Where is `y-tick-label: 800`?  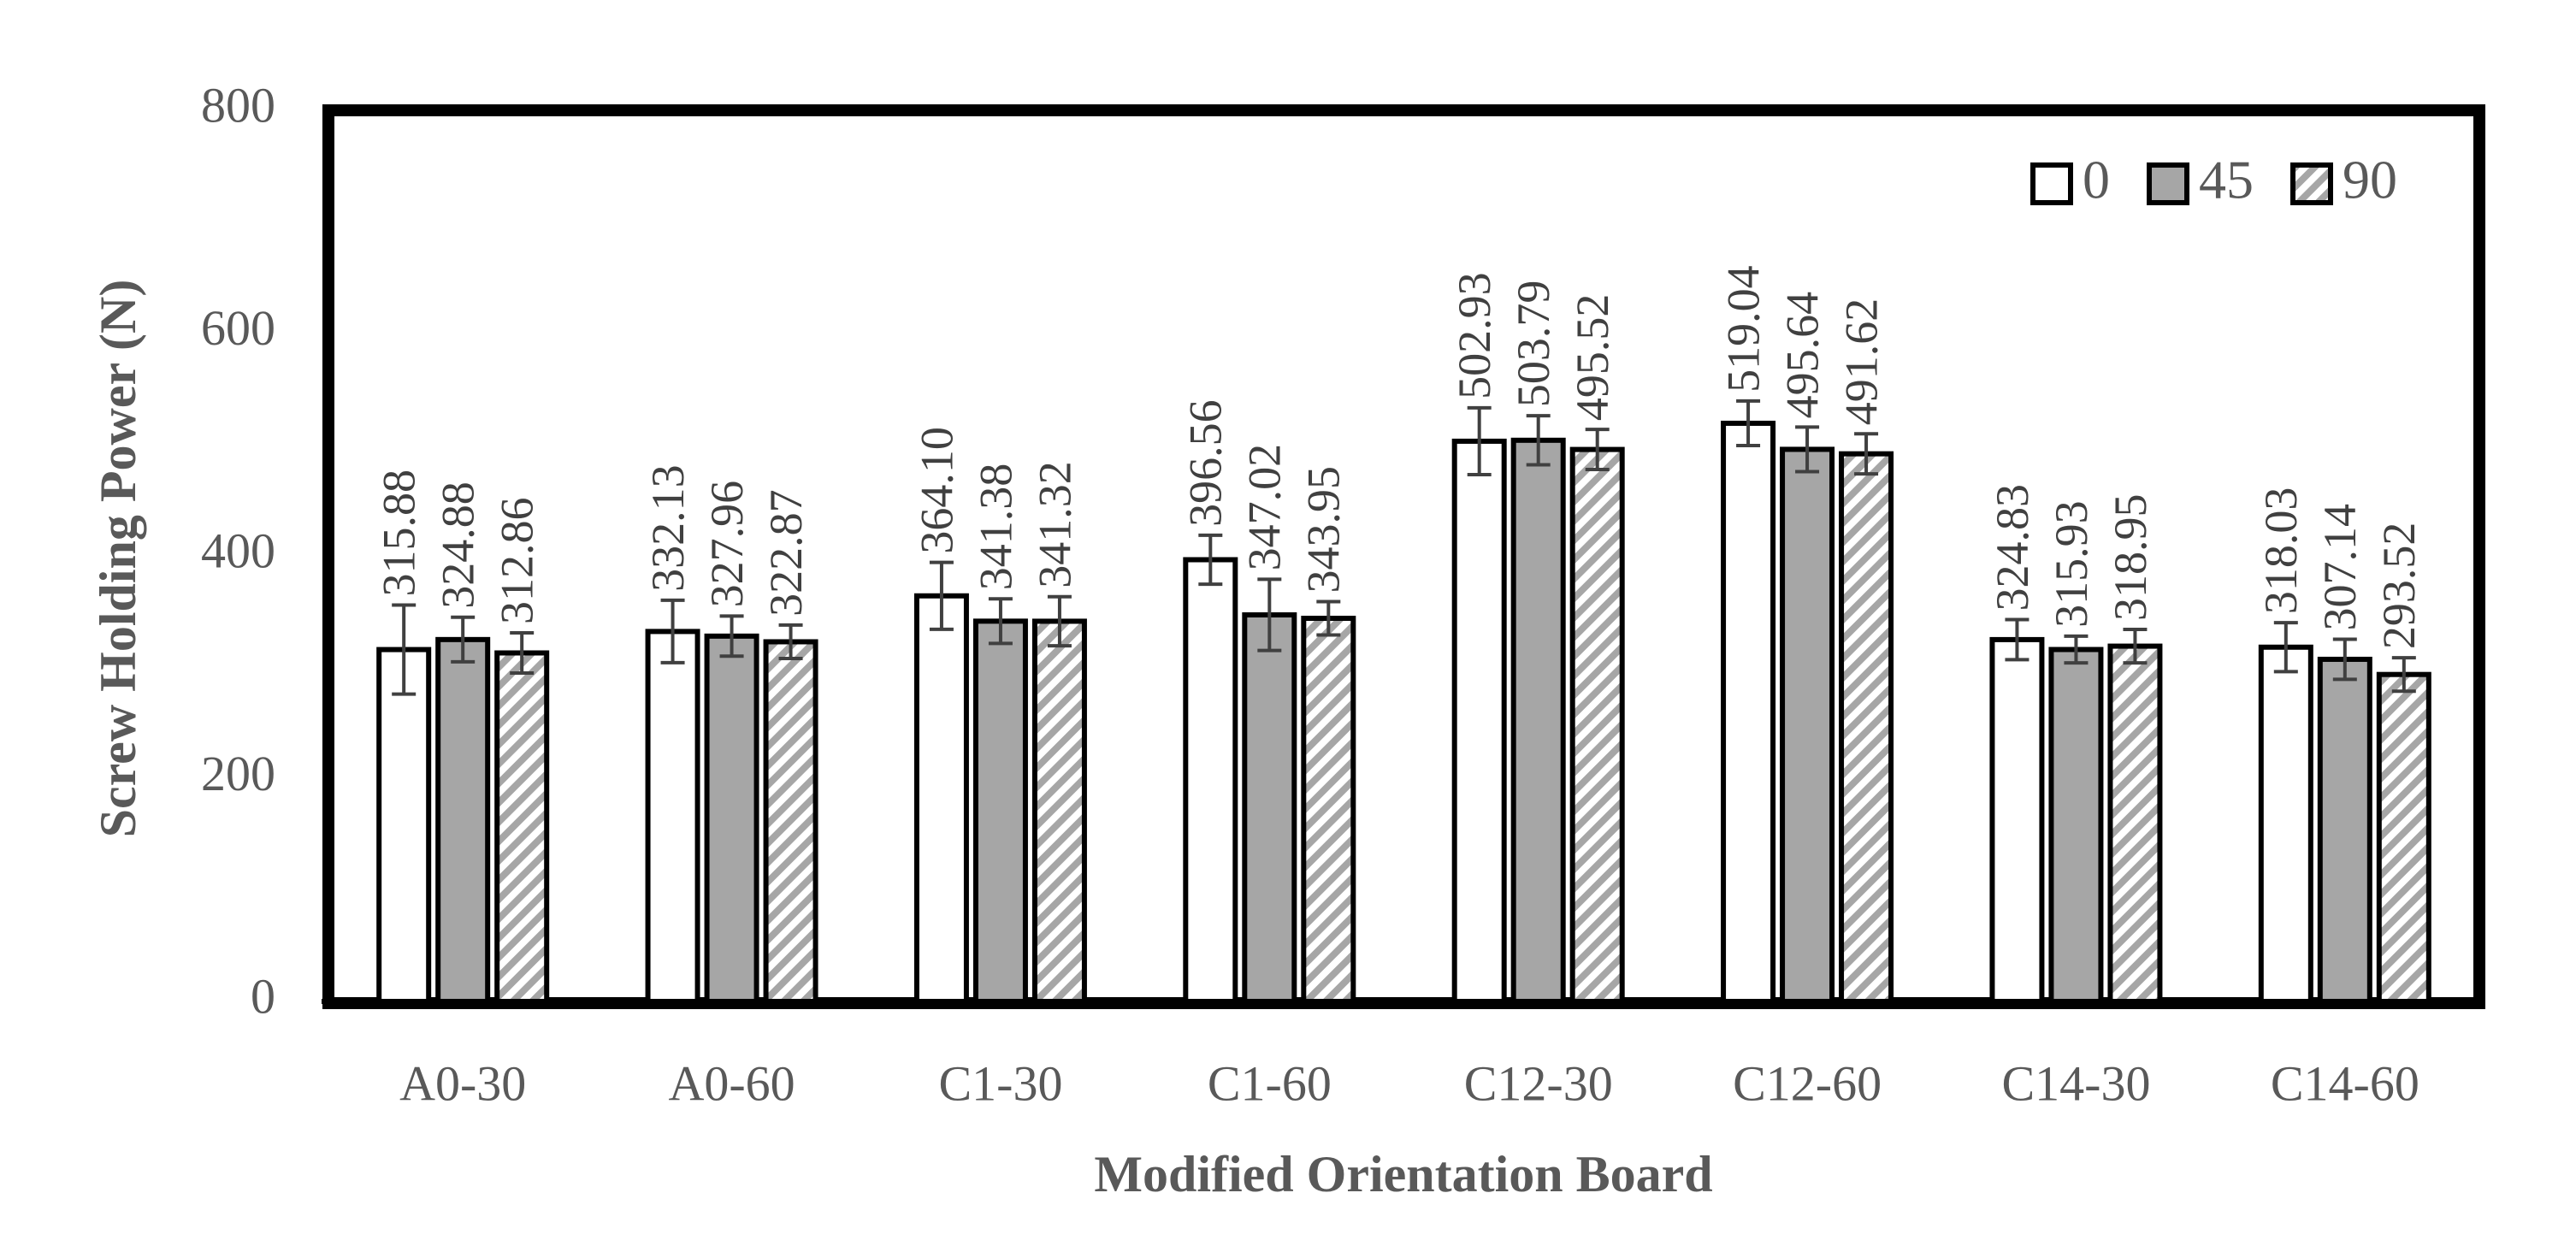
y-tick-label: 800 is located at coordinates (238, 105).